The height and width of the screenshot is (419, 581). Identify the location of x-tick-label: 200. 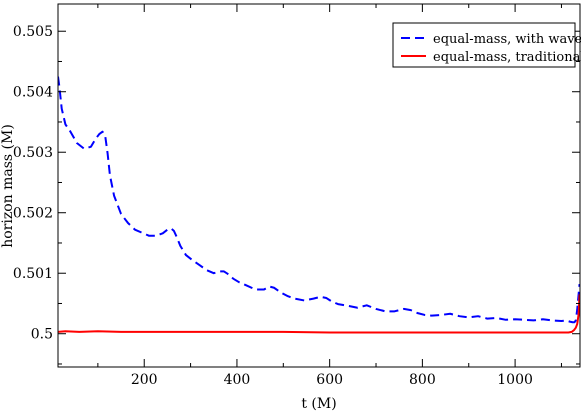
(144, 380).